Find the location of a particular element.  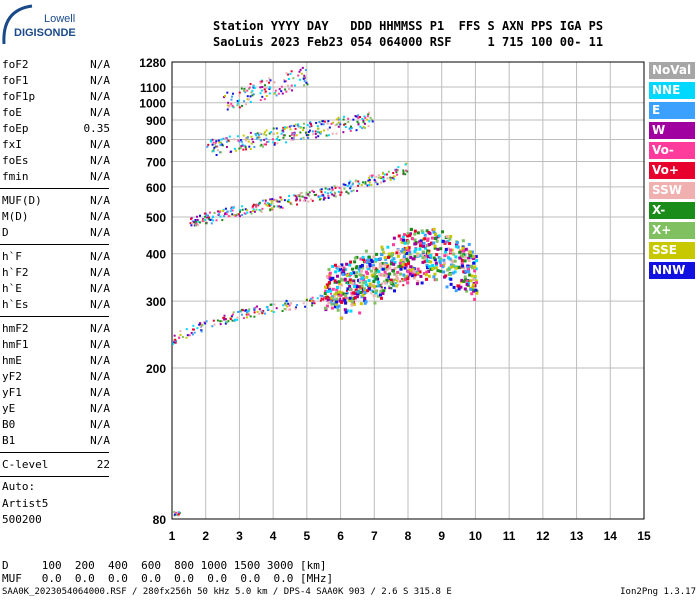

param-name: B1 is located at coordinates (9, 440).